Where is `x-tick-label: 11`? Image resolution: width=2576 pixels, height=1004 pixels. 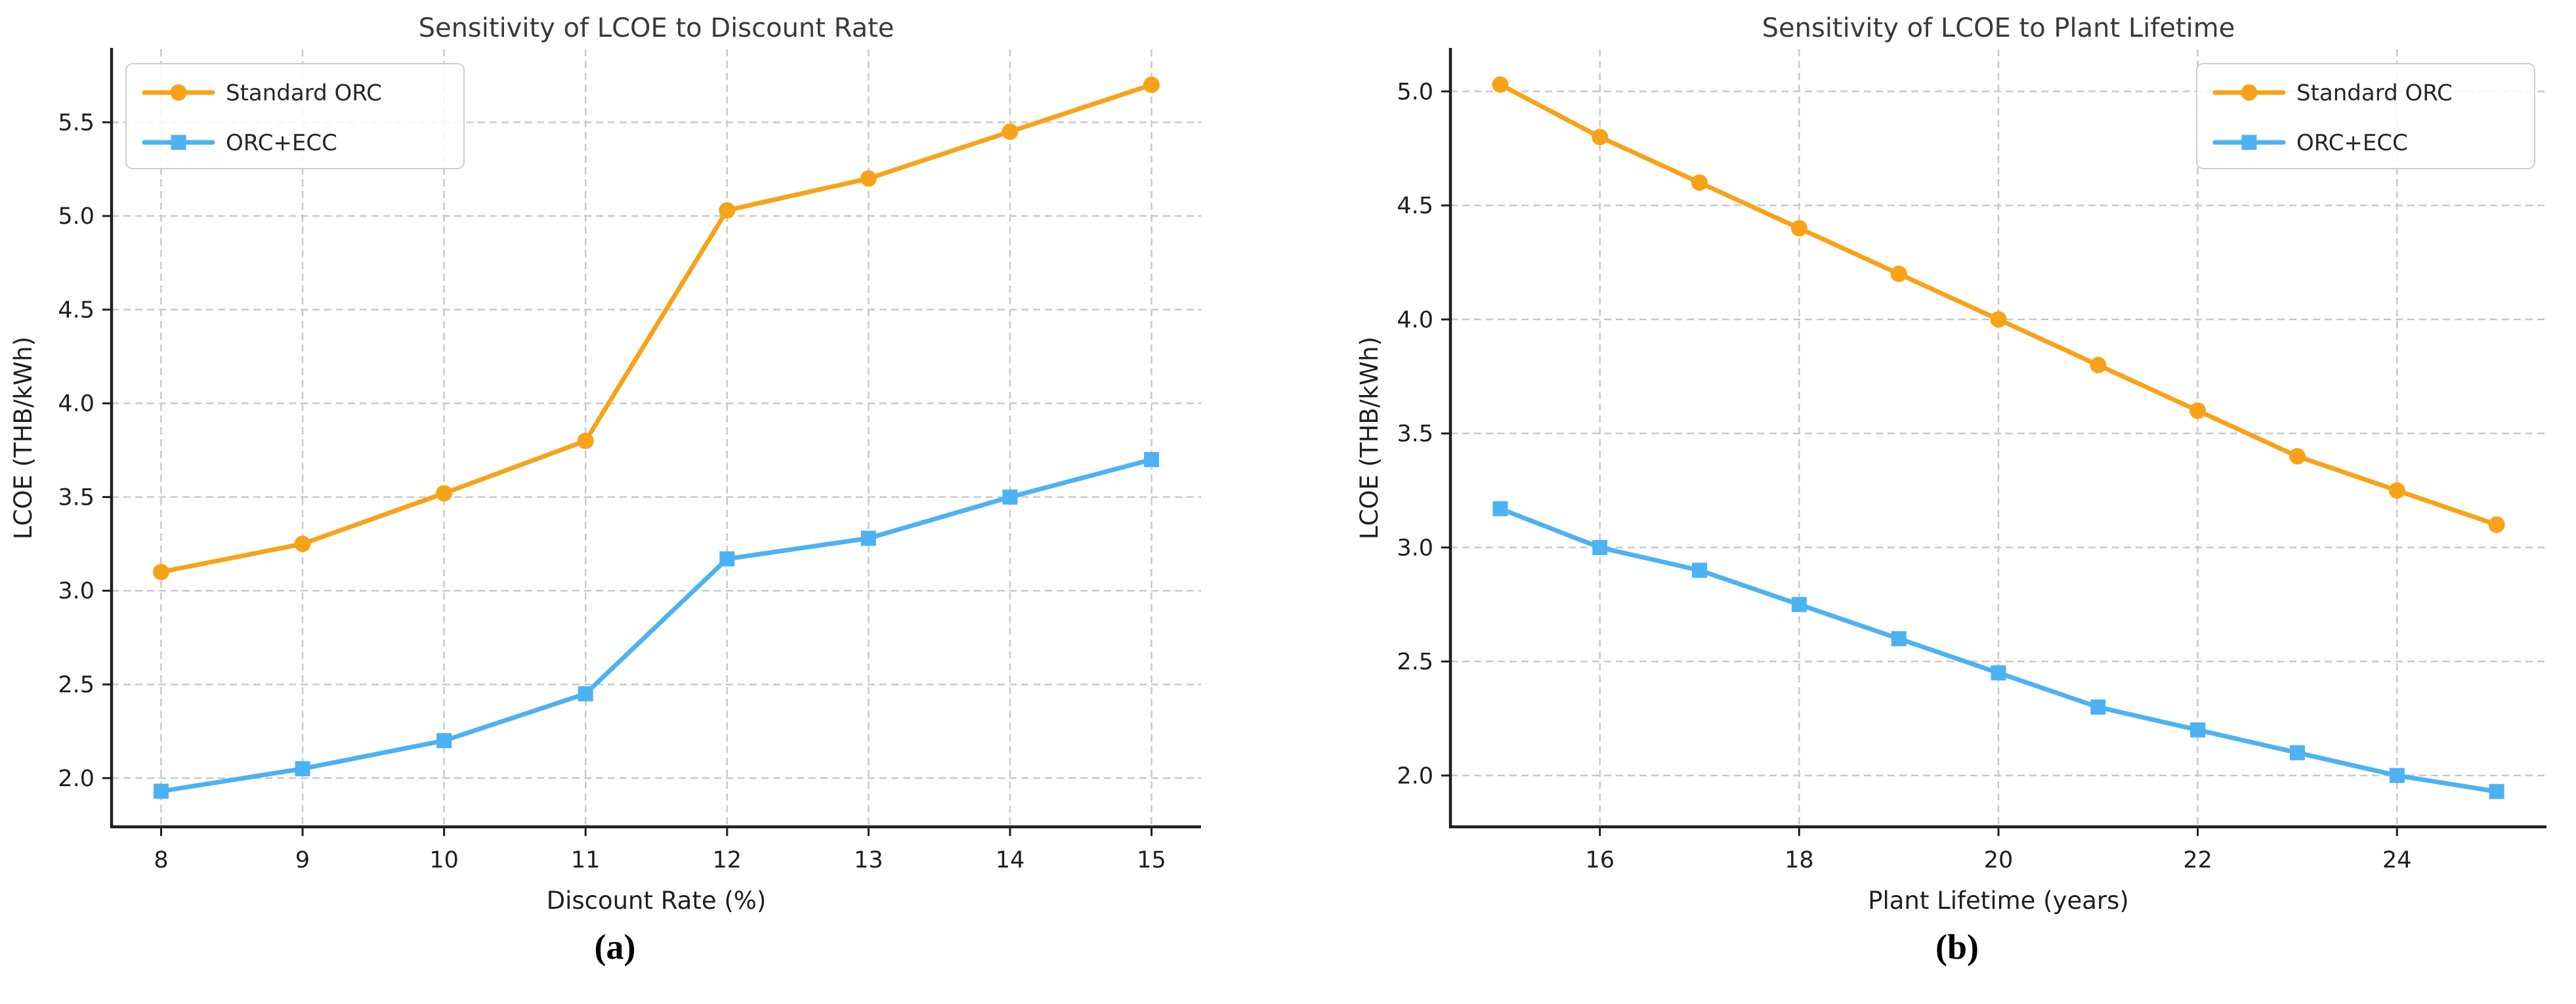 x-tick-label: 11 is located at coordinates (586, 860).